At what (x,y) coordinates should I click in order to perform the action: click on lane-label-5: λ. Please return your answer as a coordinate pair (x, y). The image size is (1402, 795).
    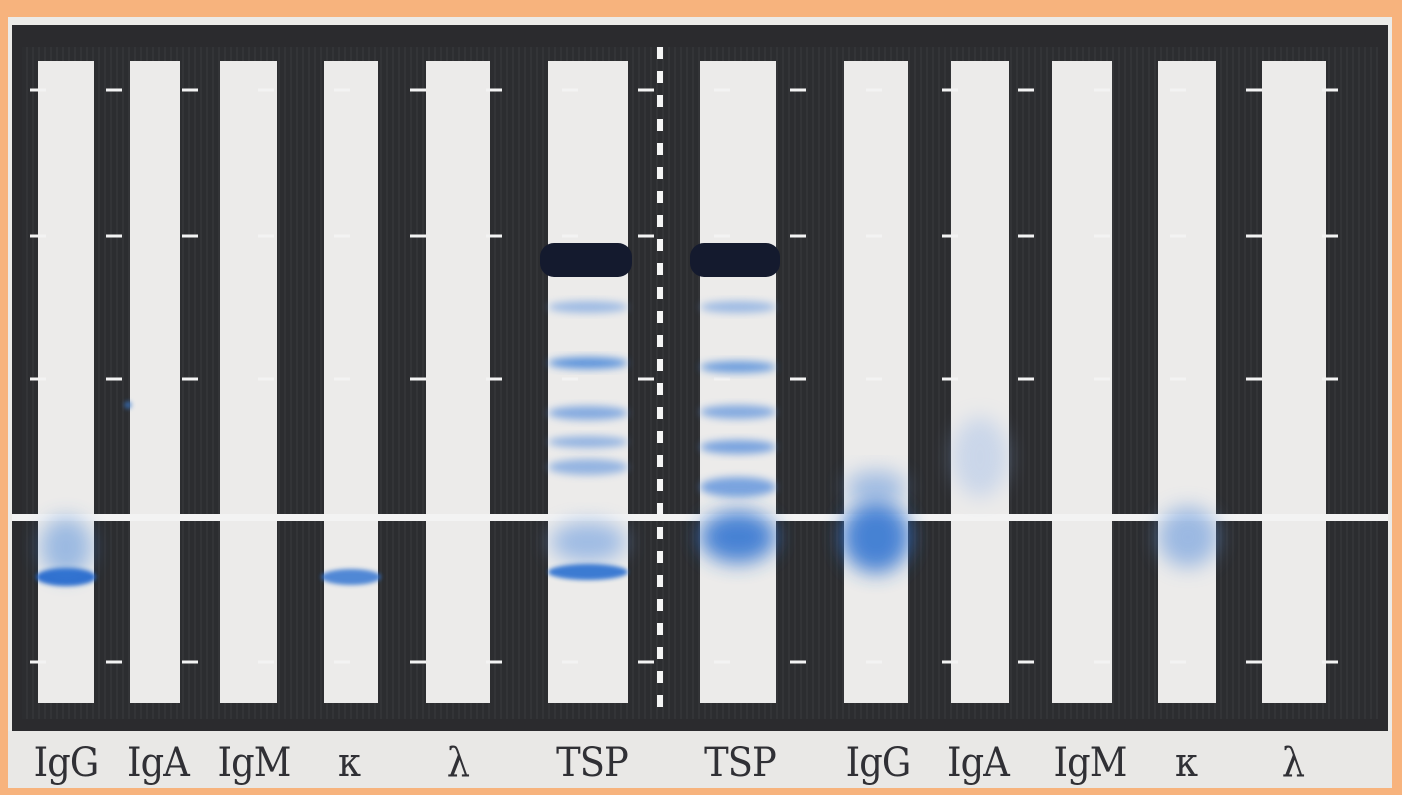
    Looking at the image, I should click on (458, 763).